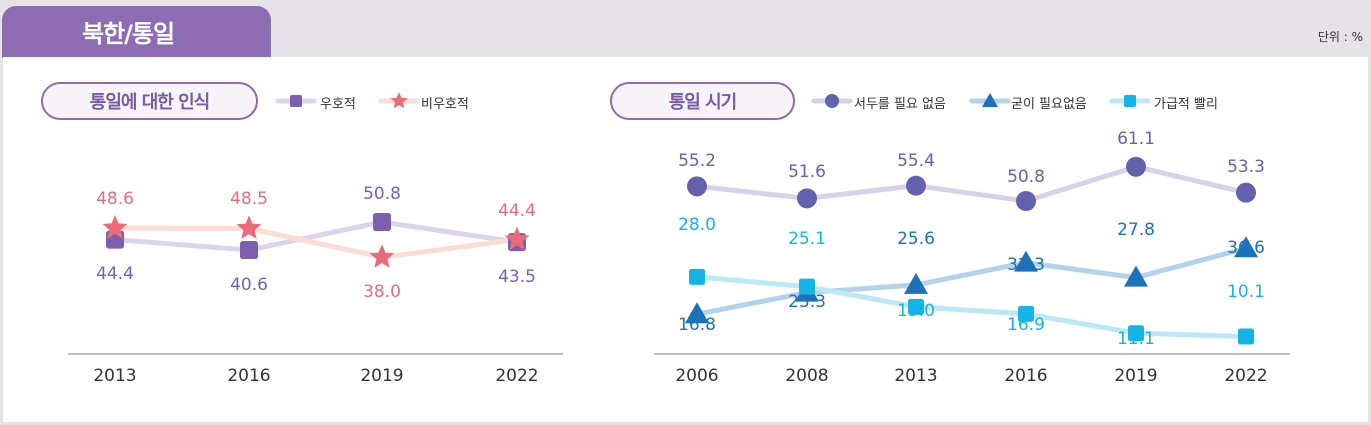  What do you see at coordinates (381, 376) in the screenshot?
I see `left-x-tick-label: 2019` at bounding box center [381, 376].